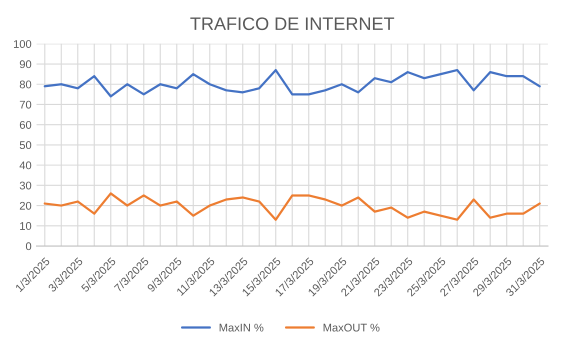  I want to click on y-tick-label: 80, so click(26, 84).